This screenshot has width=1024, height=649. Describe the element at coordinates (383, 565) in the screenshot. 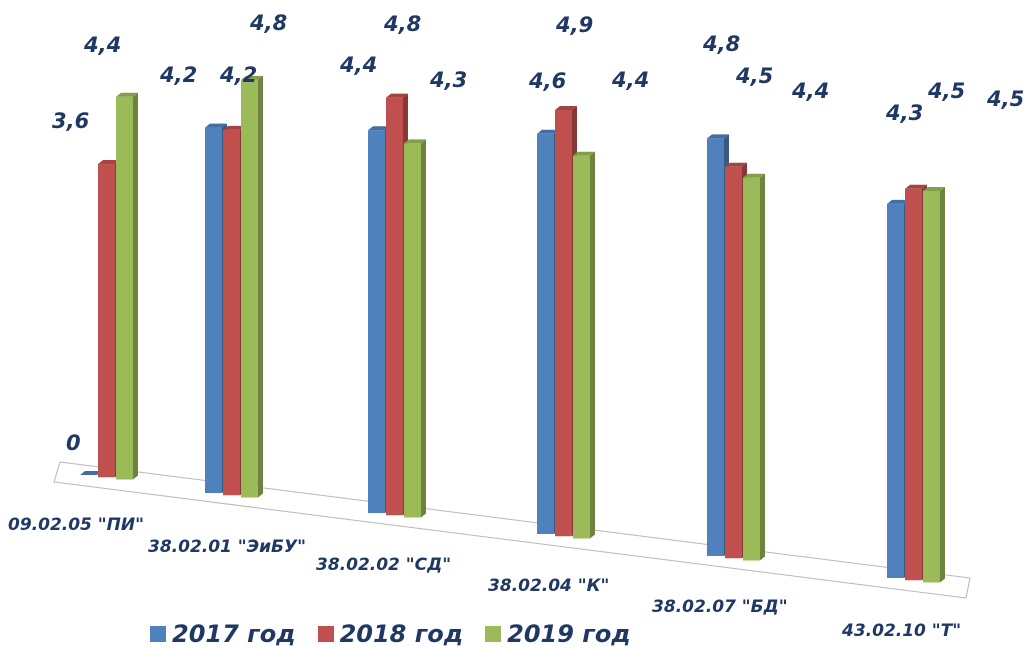

I see `category-label-2: 38.02.02 "СД"` at that location.